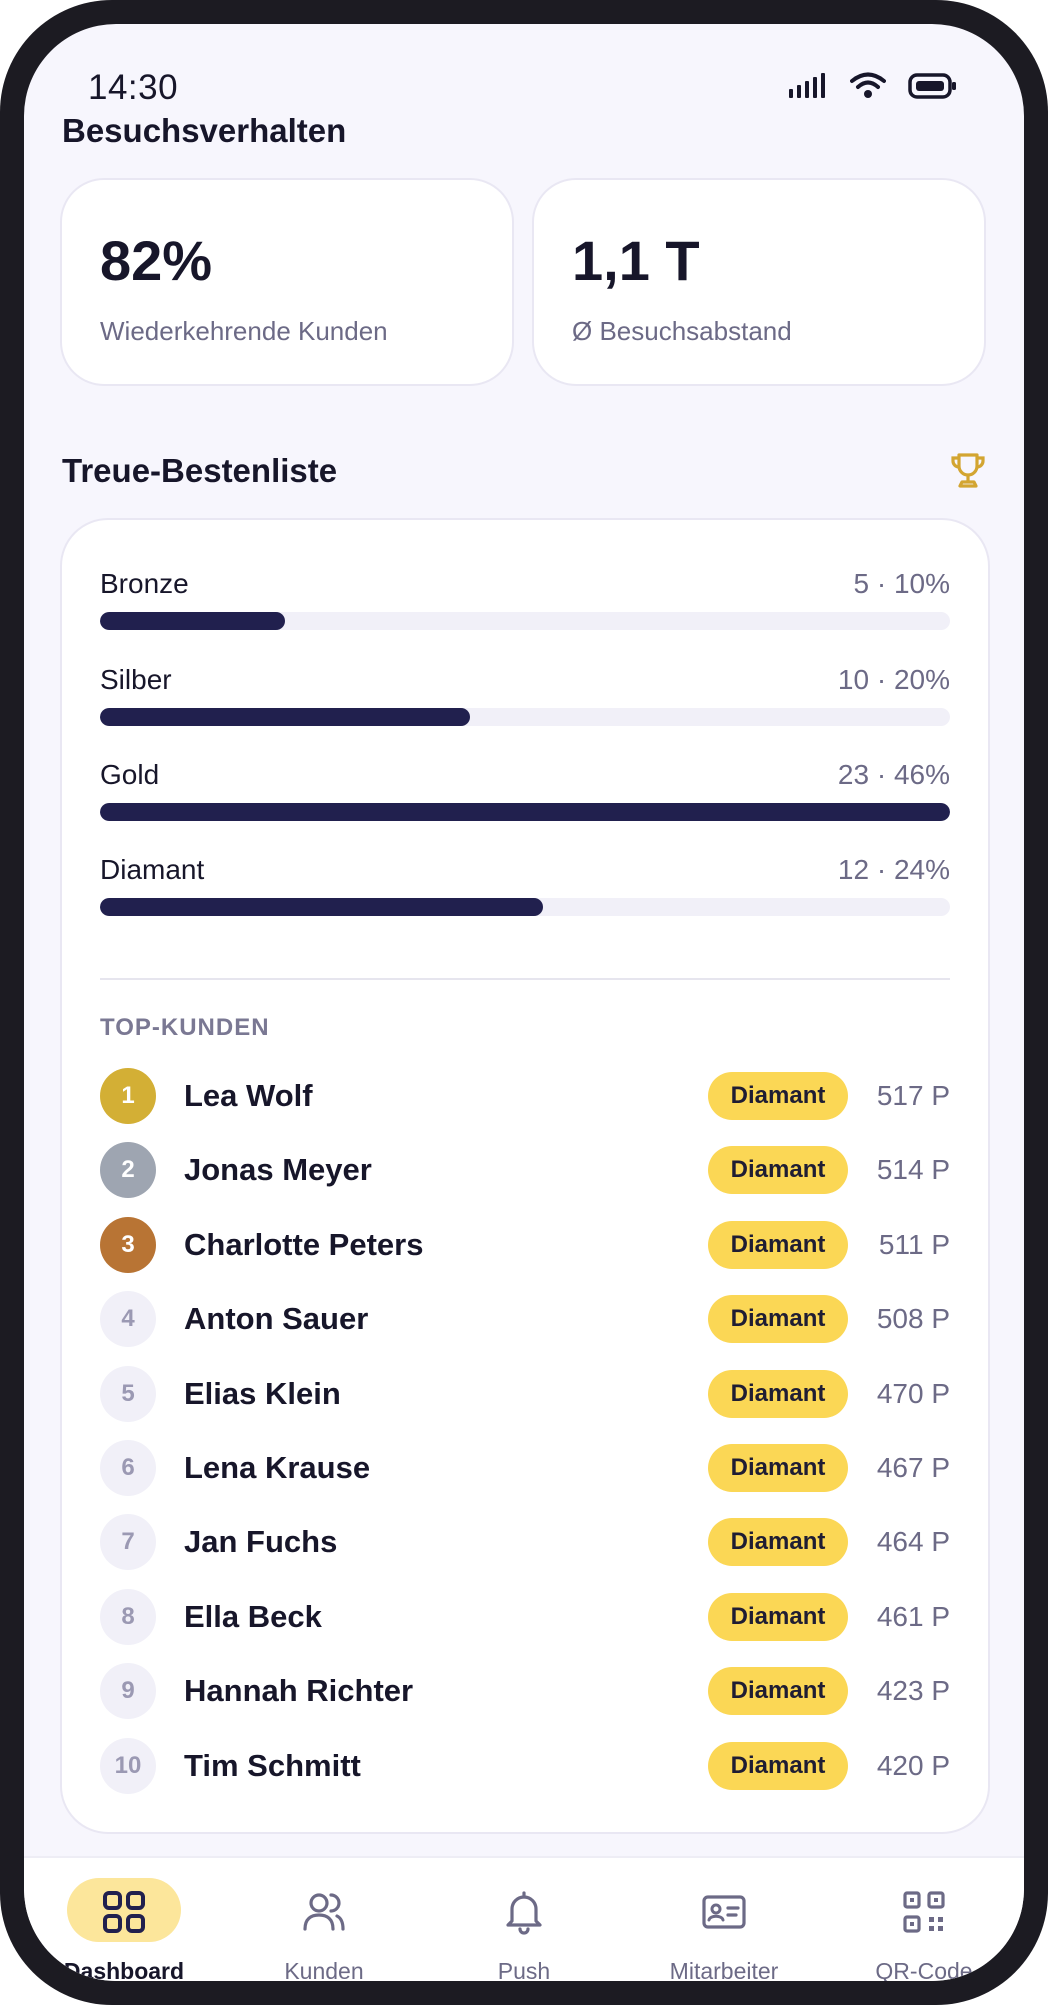  I want to click on nav-kunden: Kunden, so click(324, 1919).